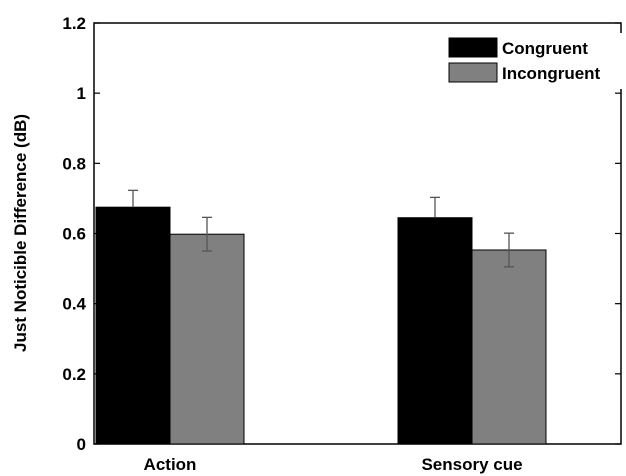  Describe the element at coordinates (20, 233) in the screenshot. I see `y-axis-label: Just Noticible Difference (dB)` at that location.